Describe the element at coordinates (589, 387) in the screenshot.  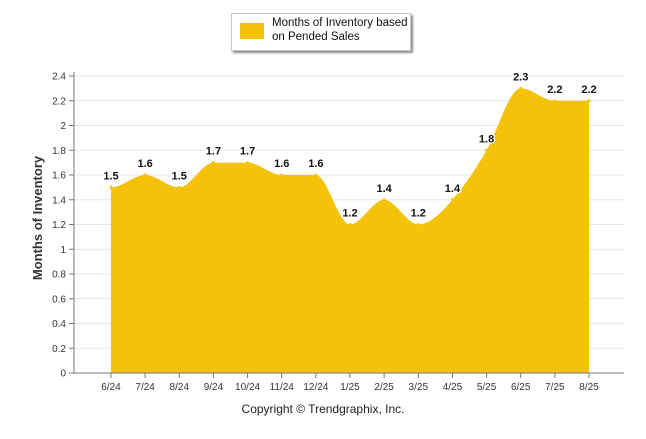
I see `x-tick-label: 8/25` at that location.